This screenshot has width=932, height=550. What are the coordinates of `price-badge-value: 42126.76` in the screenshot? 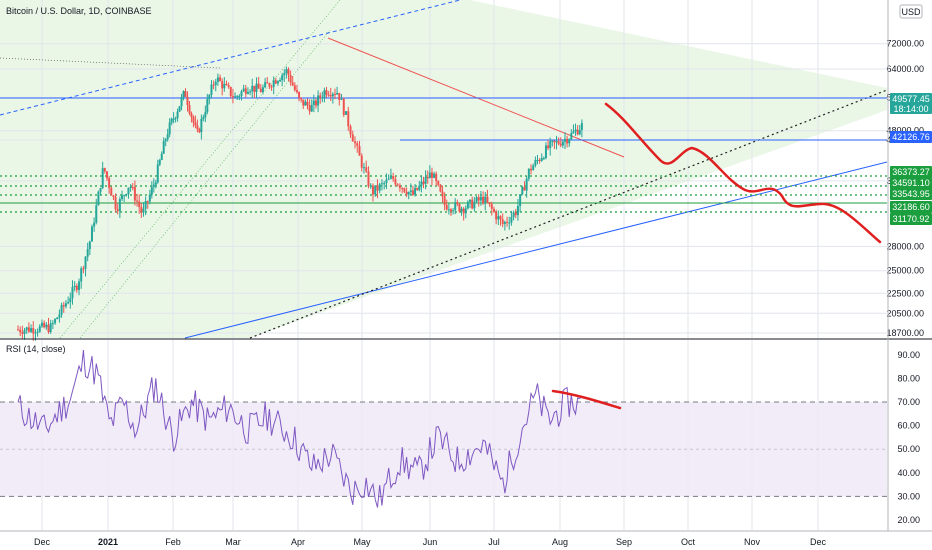 It's located at (911, 137).